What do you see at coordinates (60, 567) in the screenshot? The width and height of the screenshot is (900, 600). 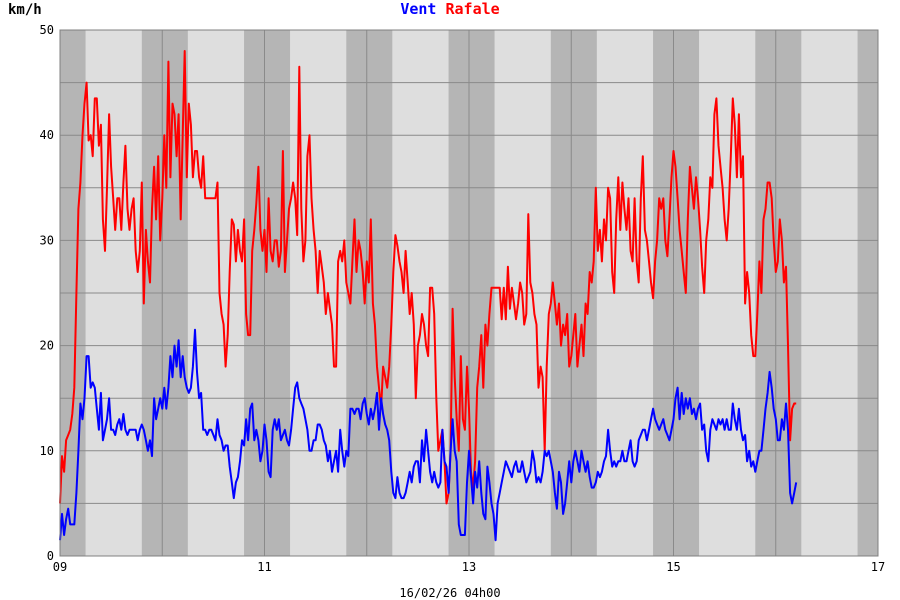 I see `x-tick-label: 09` at bounding box center [60, 567].